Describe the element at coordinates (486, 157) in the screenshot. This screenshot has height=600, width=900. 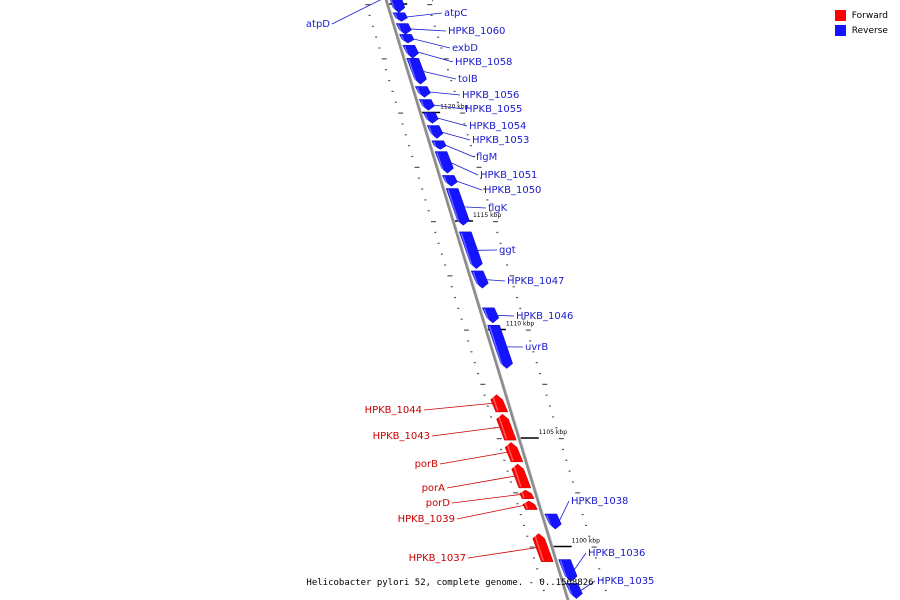
I see `gene-label-flgm: flgM` at that location.